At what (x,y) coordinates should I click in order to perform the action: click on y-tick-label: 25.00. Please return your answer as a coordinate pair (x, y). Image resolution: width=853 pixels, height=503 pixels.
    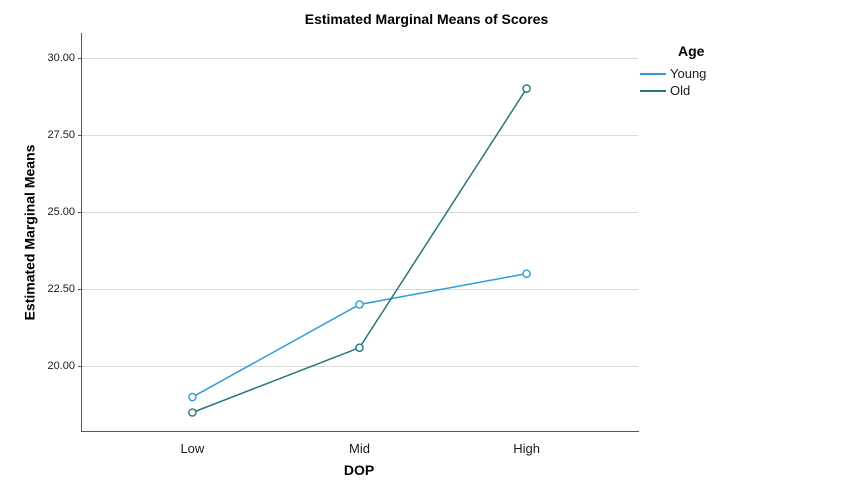
    Looking at the image, I should click on (61, 211).